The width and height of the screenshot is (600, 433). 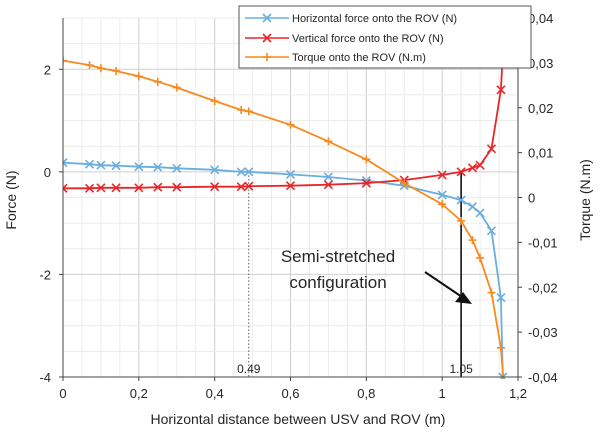 I want to click on x-tick-label: 0,6, so click(x=290, y=393).